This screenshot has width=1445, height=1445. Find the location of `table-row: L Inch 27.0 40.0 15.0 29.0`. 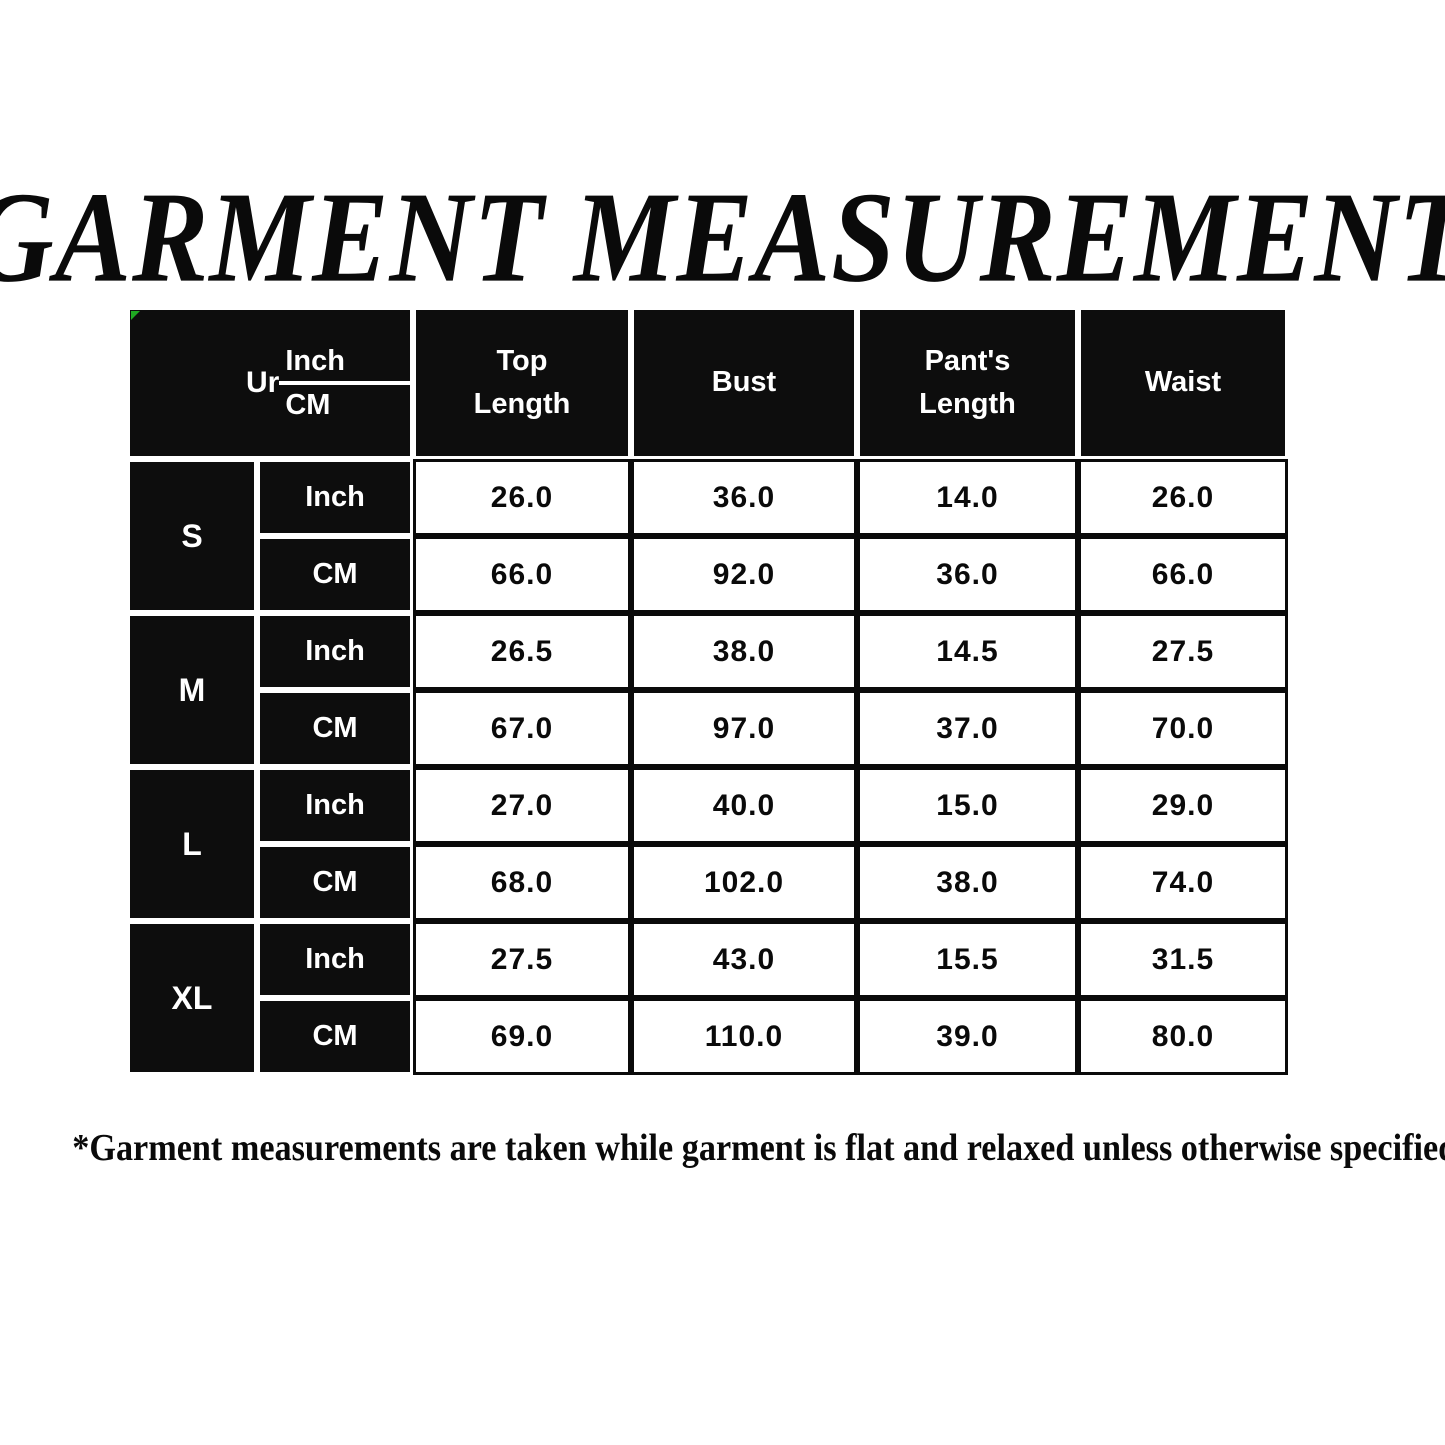

table-row: L Inch 27.0 40.0 15.0 29.0 is located at coordinates (707, 844).